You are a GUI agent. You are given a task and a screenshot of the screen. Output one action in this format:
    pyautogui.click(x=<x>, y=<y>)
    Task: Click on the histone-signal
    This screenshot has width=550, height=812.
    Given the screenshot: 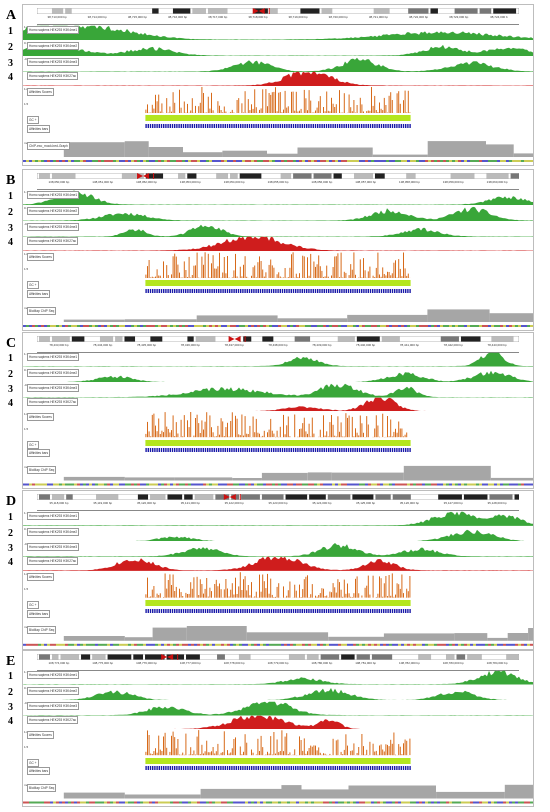 What is the action you would take?
    pyautogui.click(x=278, y=391)
    